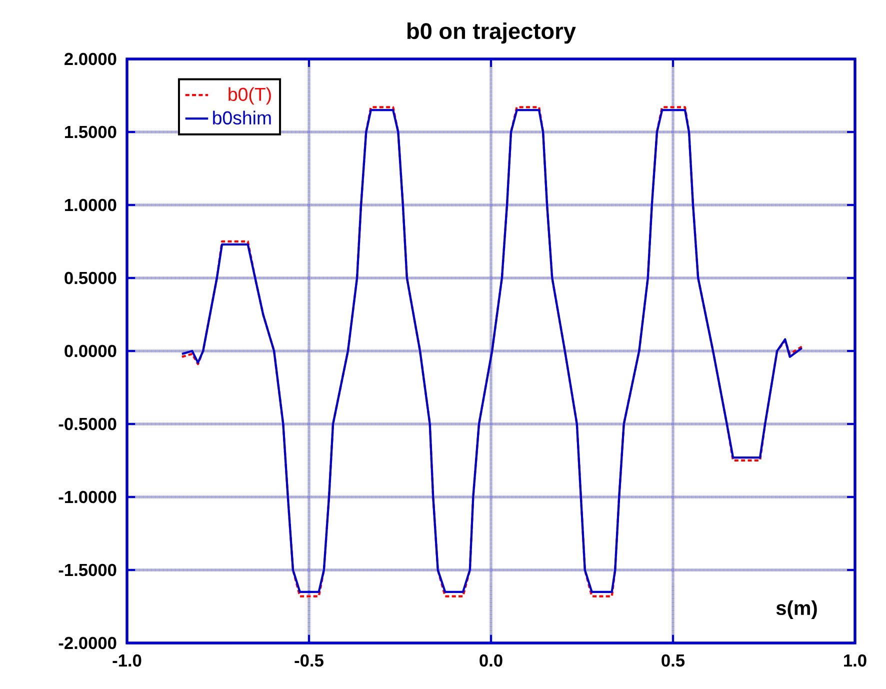 The height and width of the screenshot is (689, 886). Describe the element at coordinates (90, 351) in the screenshot. I see `y-tick-label: 0.0000` at that location.